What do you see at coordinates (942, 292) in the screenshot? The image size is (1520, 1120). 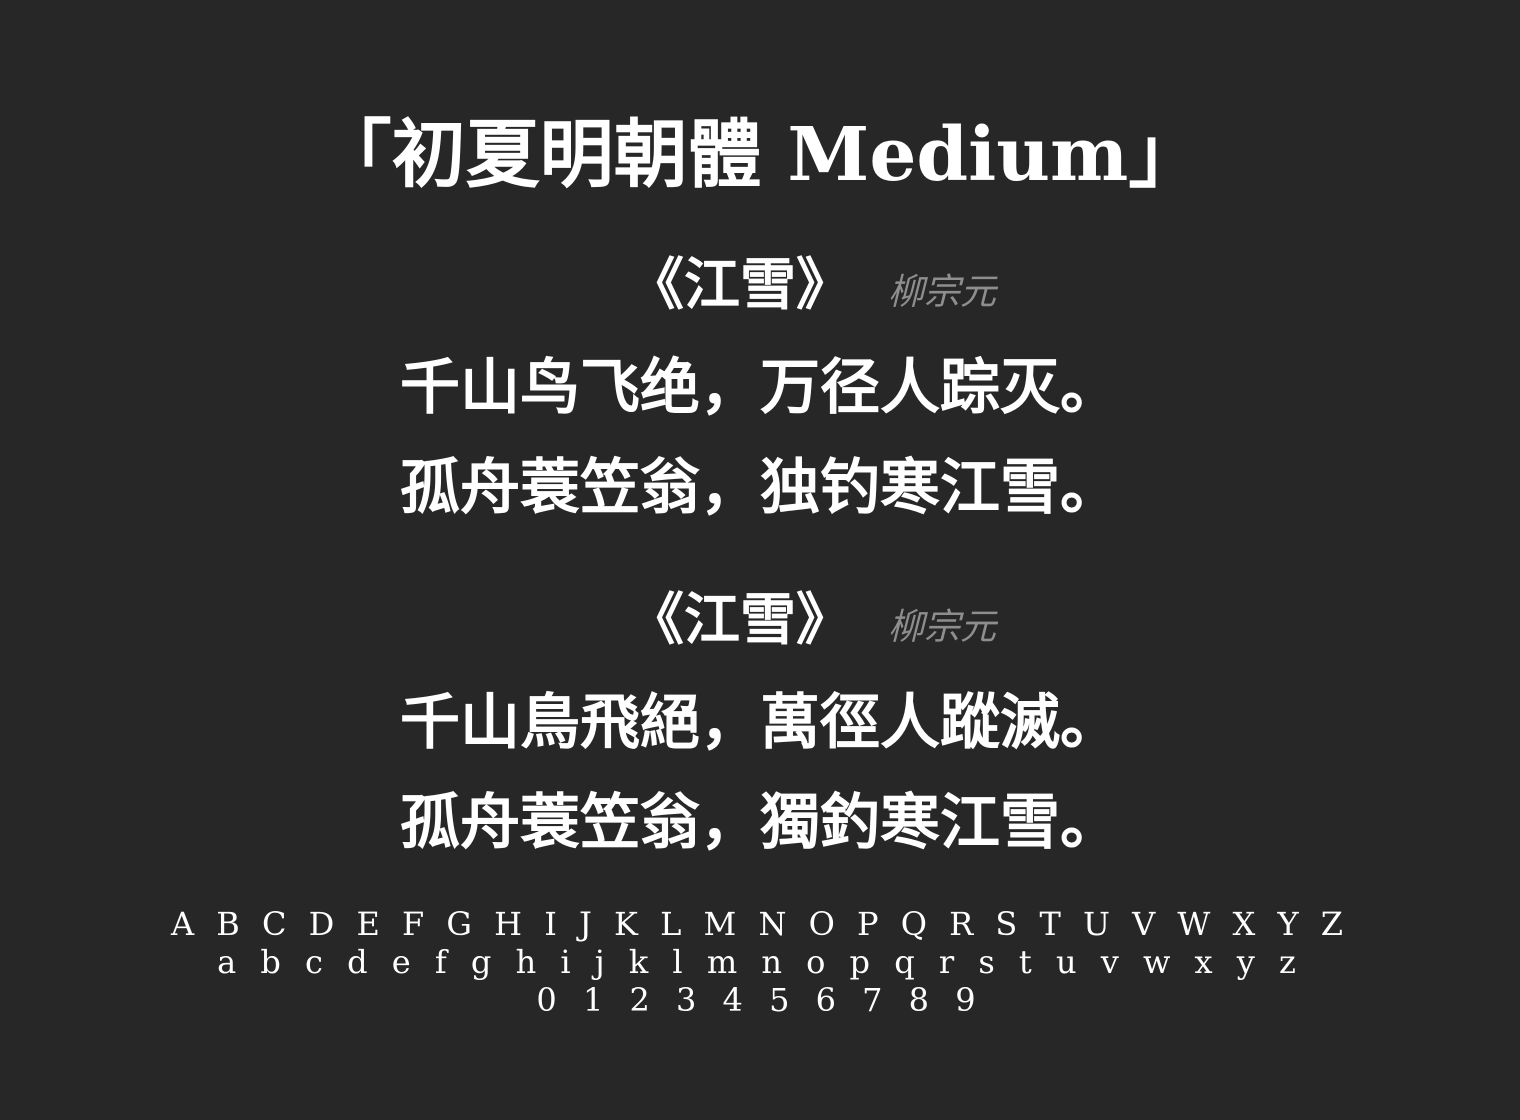 I see `poem-1-author: 柳宗元` at bounding box center [942, 292].